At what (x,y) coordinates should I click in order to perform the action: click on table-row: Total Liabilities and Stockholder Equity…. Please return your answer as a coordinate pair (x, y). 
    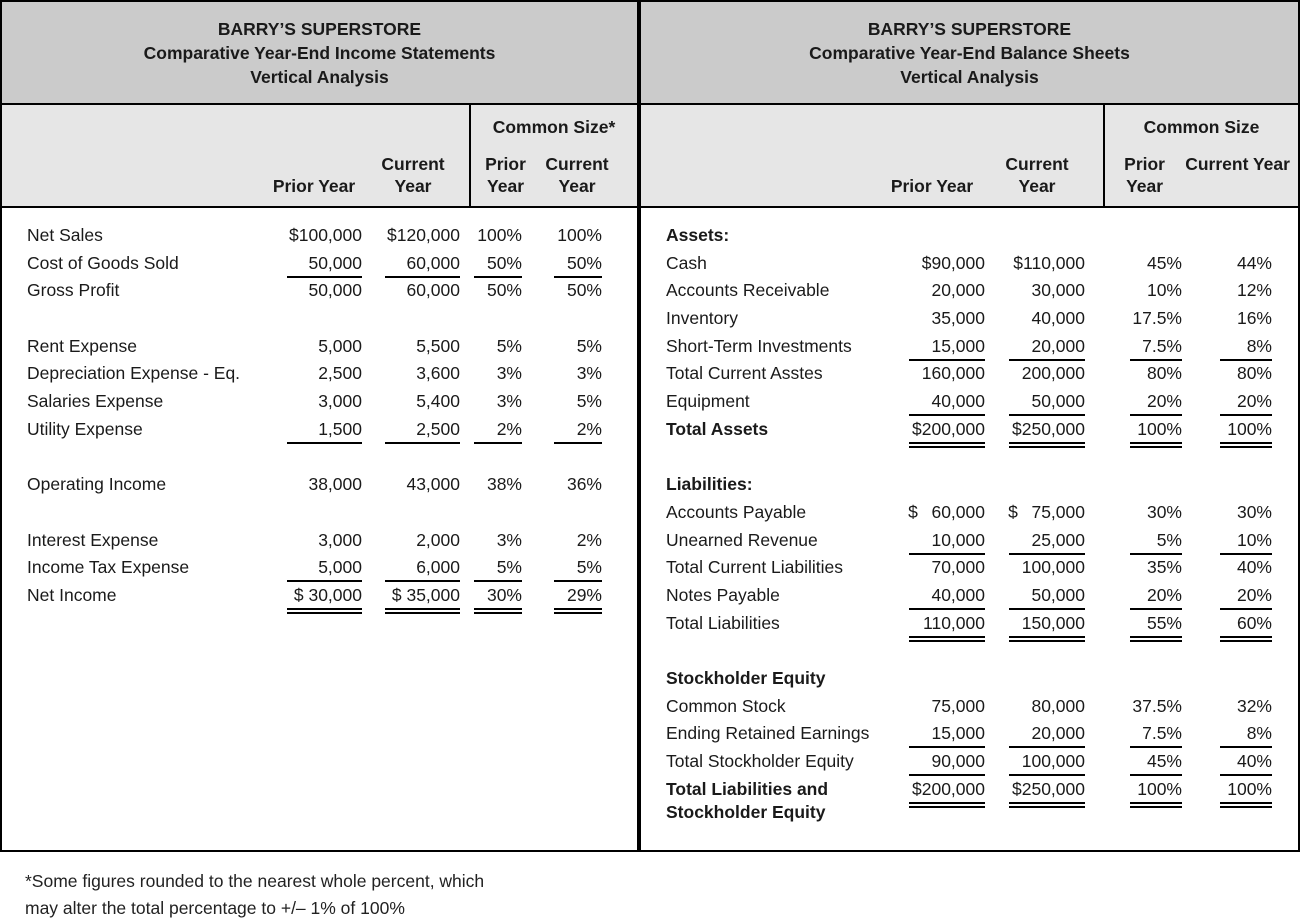
    Looking at the image, I should click on (969, 807).